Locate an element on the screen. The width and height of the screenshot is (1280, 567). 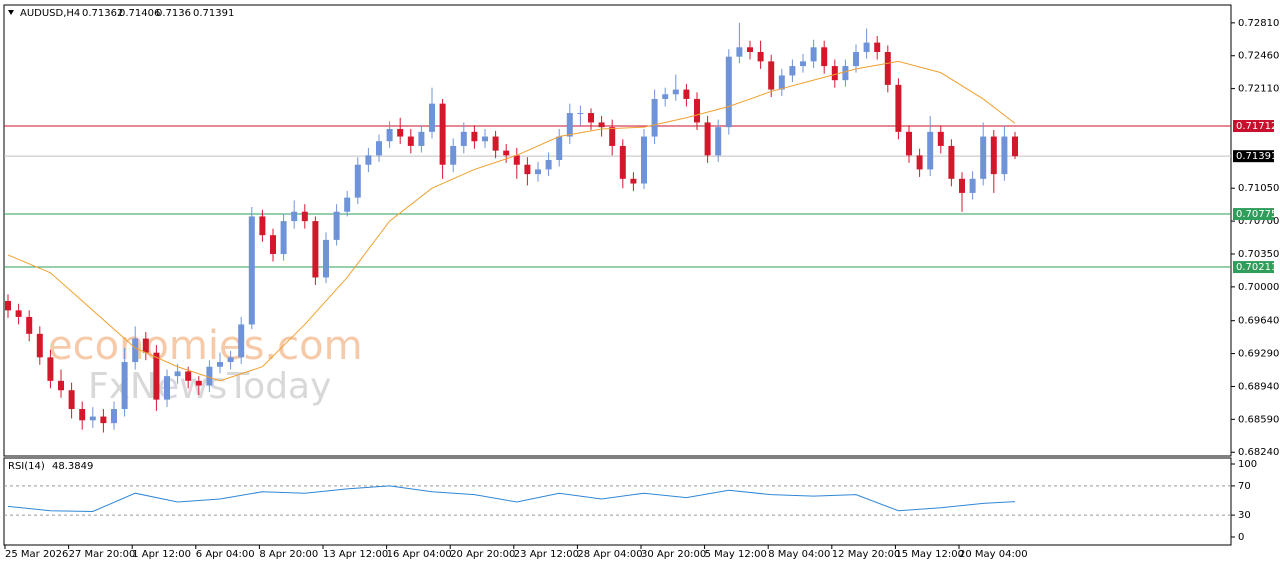
y-tick-label: 0.72110 is located at coordinates (1258, 89).